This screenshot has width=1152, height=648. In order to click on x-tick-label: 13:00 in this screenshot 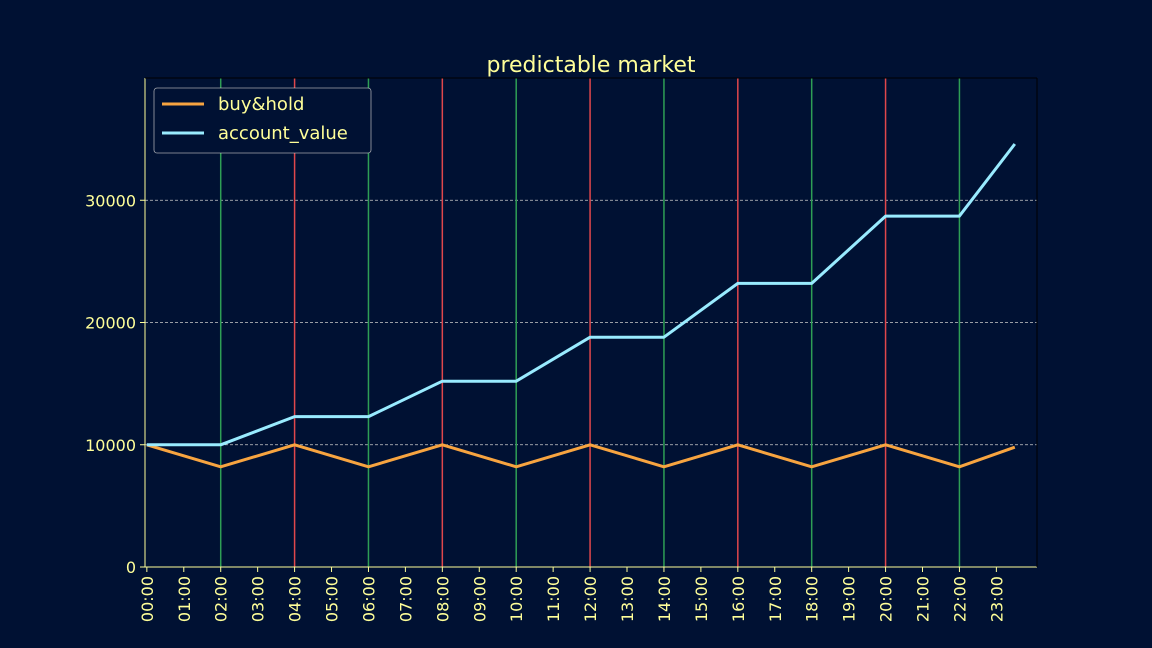, I will do `click(627, 599)`.